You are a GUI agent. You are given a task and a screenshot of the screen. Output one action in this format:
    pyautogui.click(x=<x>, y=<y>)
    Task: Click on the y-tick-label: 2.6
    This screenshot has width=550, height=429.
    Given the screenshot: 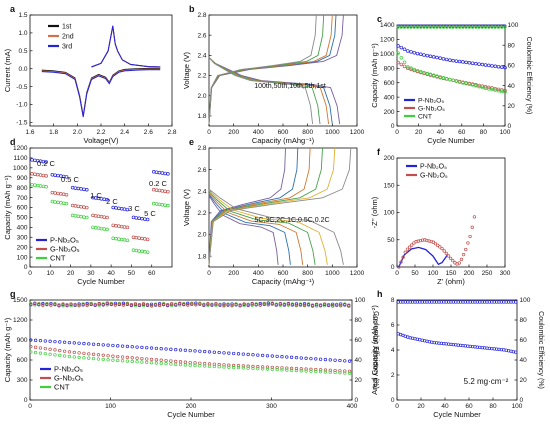 What is the action you would take?
    pyautogui.click(x=201, y=35)
    